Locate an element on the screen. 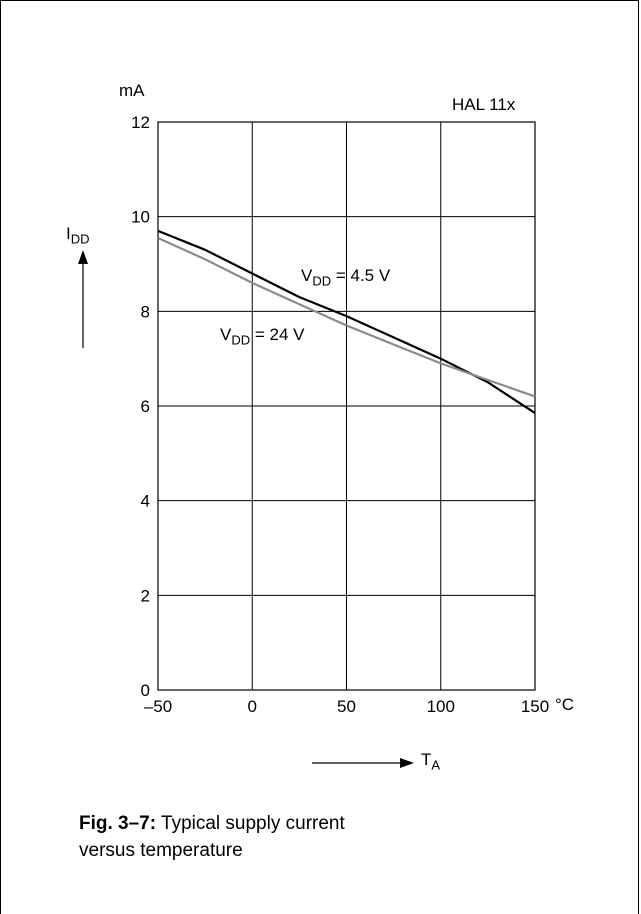  x-tick-label: 0 is located at coordinates (252, 706).